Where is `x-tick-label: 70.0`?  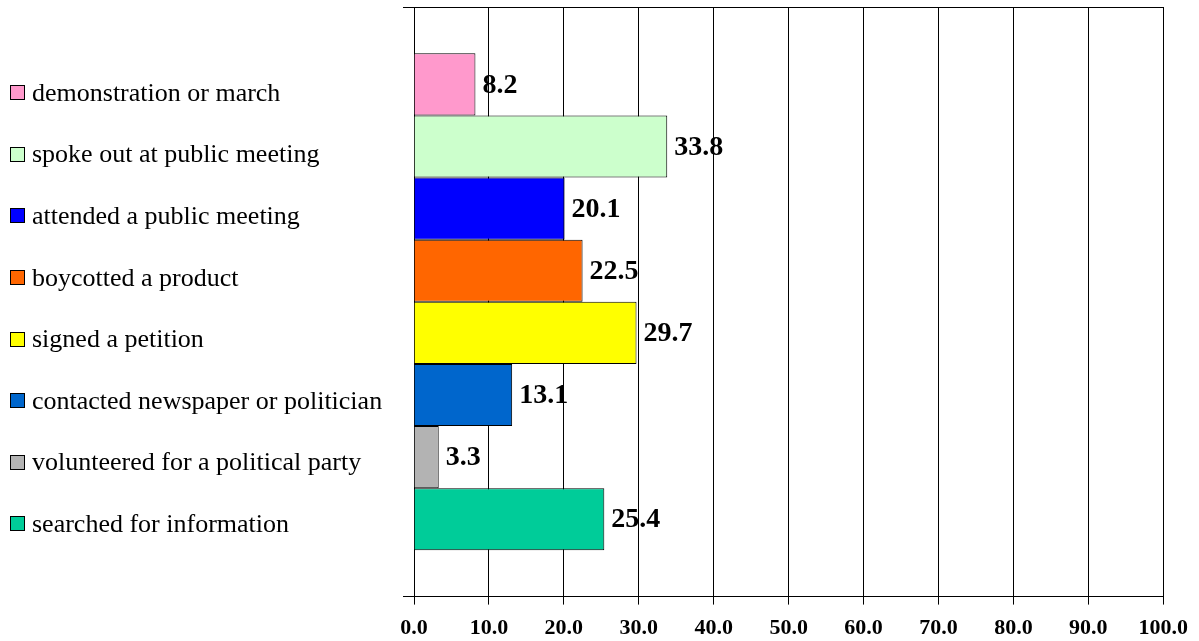
x-tick-label: 70.0 is located at coordinates (938, 627).